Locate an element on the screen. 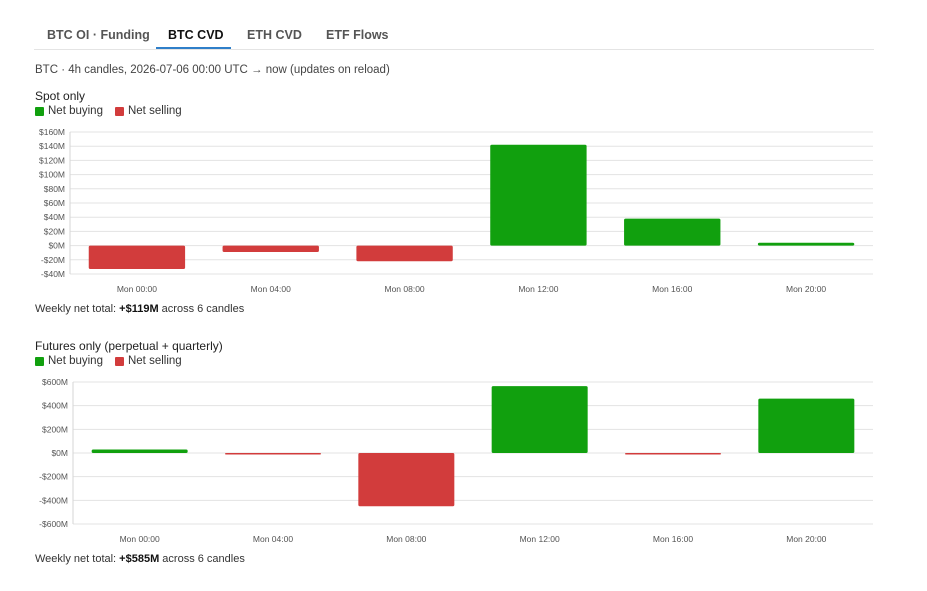  y-tick-label: $200M is located at coordinates (55, 429).